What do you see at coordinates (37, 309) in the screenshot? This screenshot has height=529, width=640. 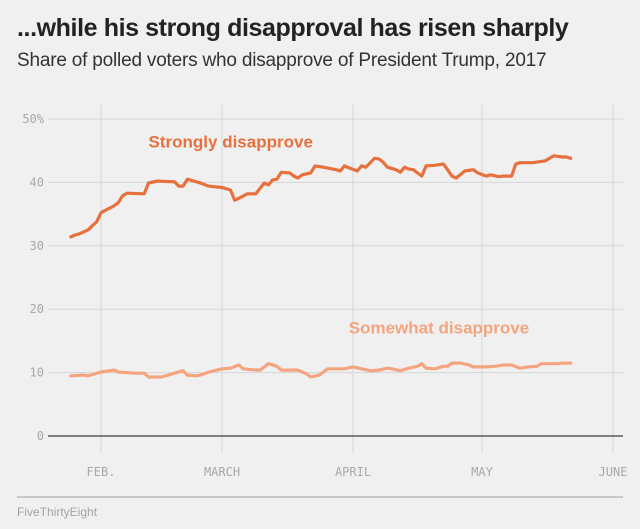 I see `y-tick-label: 20` at bounding box center [37, 309].